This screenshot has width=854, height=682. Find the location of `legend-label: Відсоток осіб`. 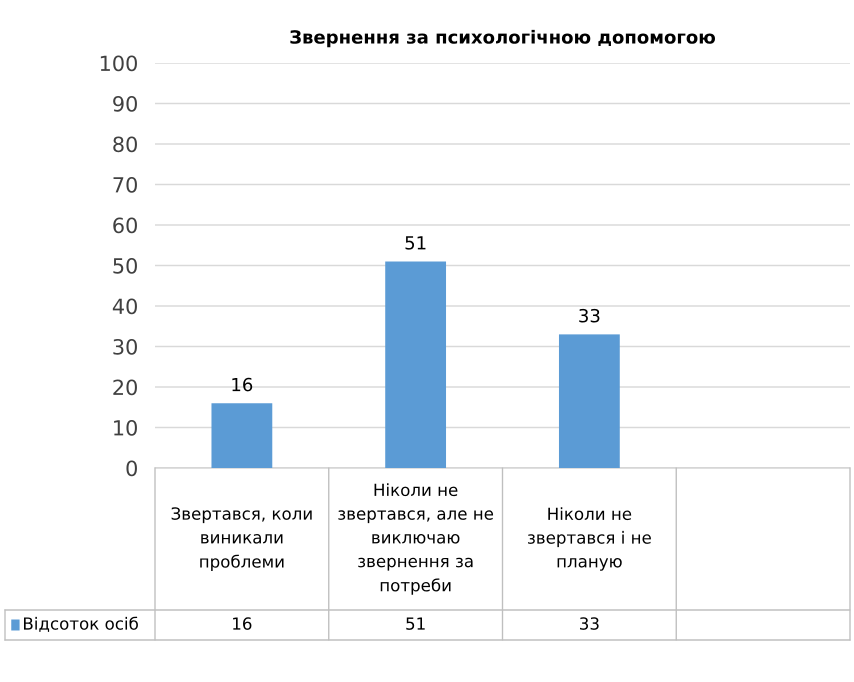

legend-label: Відсоток осіб is located at coordinates (81, 624).